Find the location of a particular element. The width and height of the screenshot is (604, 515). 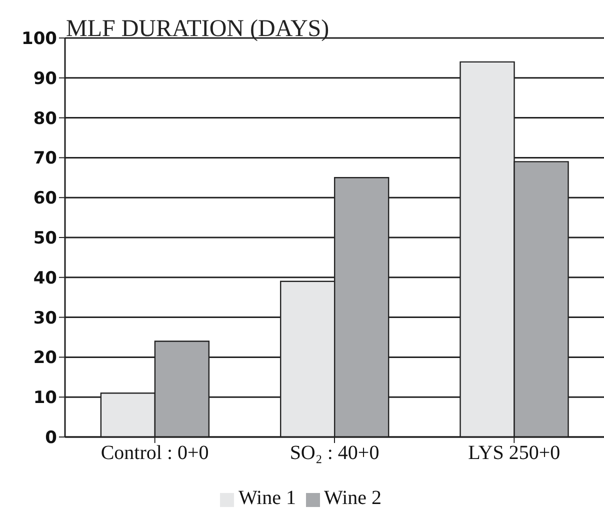

y-tick-label: 90 is located at coordinates (45, 78).